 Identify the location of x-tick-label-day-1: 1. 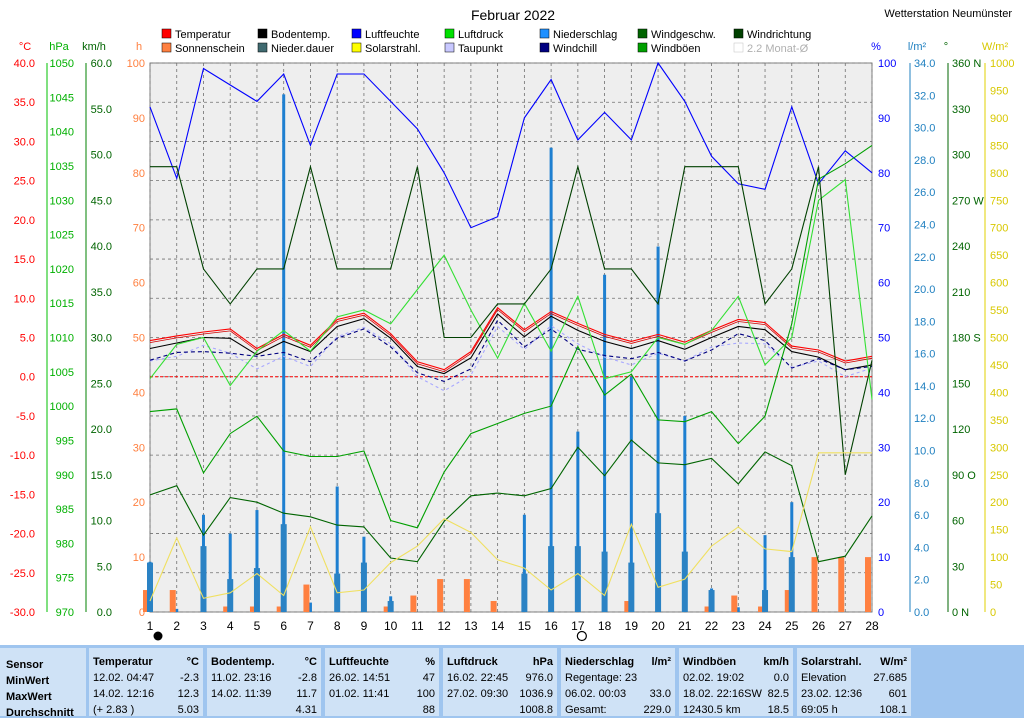
(150, 626).